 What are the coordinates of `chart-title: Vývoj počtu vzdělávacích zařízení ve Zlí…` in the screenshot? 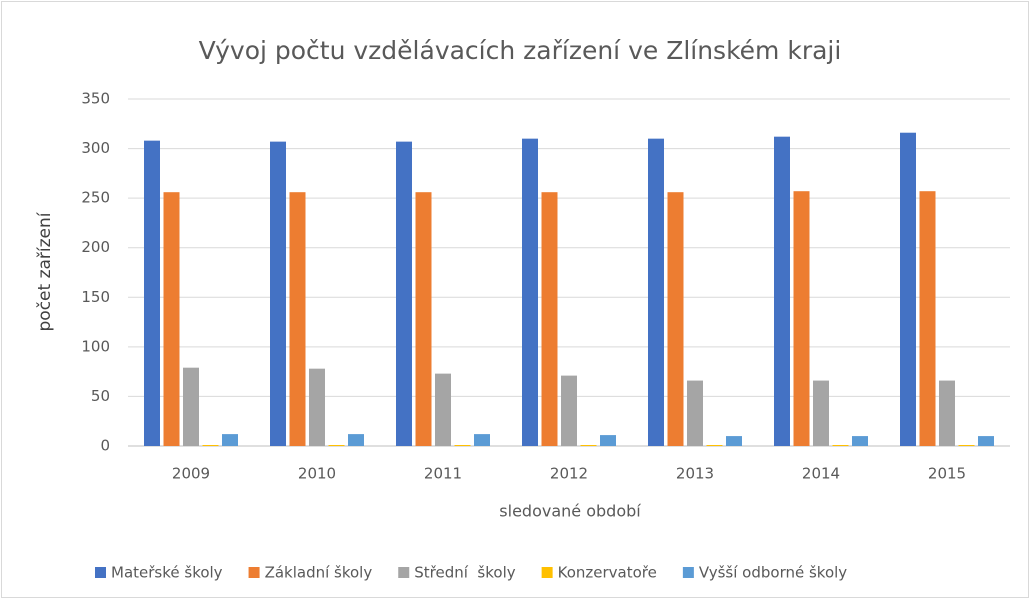 It's located at (520, 50).